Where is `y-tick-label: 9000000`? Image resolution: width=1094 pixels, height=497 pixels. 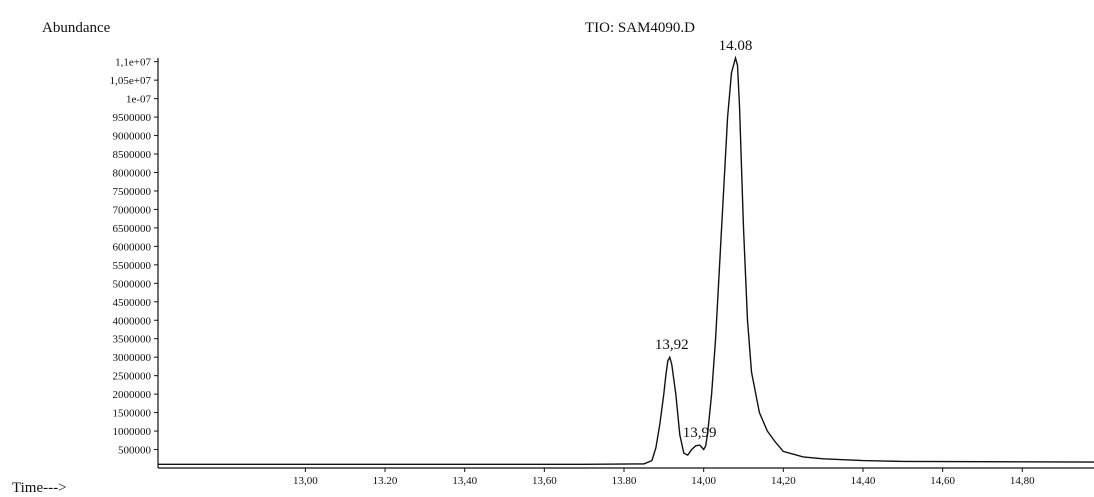
y-tick-label: 9000000 is located at coordinates (132, 137).